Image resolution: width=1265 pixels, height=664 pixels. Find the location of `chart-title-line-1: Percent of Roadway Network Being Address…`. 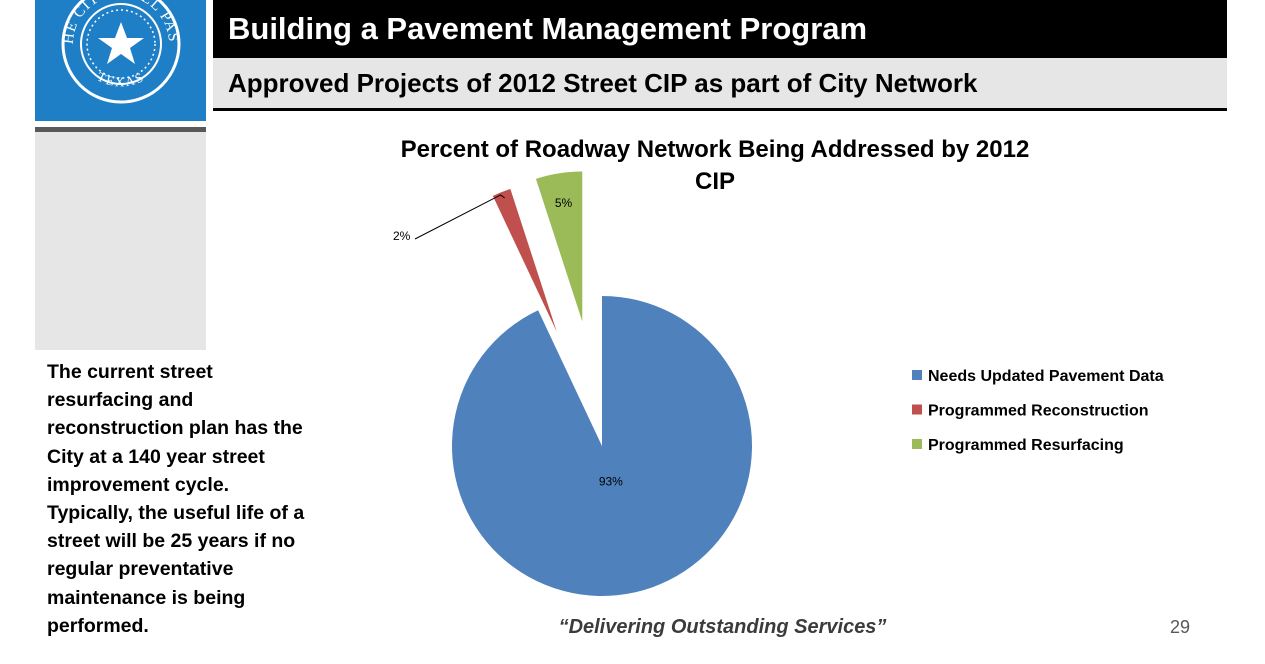

chart-title-line-1: Percent of Roadway Network Being Address… is located at coordinates (715, 149).